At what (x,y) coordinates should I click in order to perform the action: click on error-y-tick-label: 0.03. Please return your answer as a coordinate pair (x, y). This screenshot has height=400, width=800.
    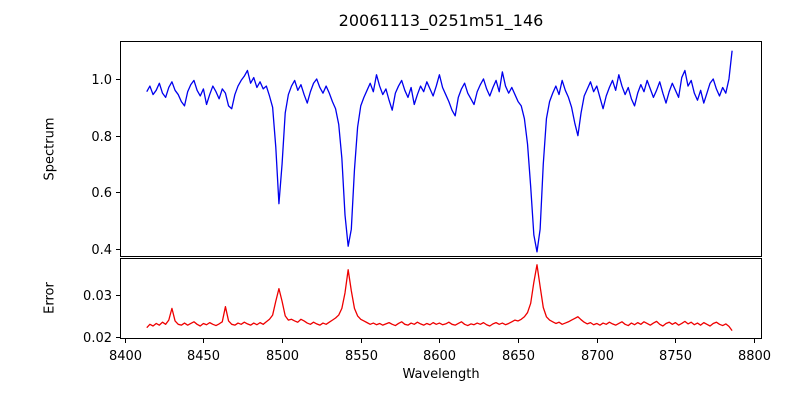
    Looking at the image, I should click on (97, 296).